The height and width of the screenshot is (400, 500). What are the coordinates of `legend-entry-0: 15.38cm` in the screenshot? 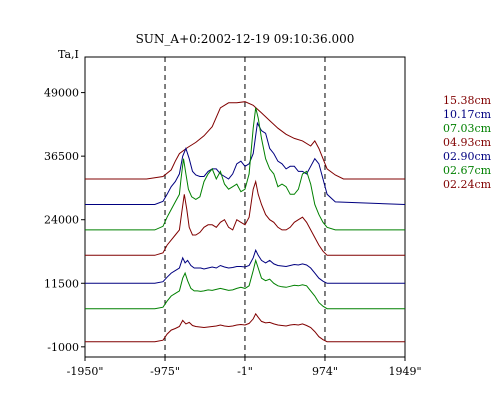 It's located at (467, 100).